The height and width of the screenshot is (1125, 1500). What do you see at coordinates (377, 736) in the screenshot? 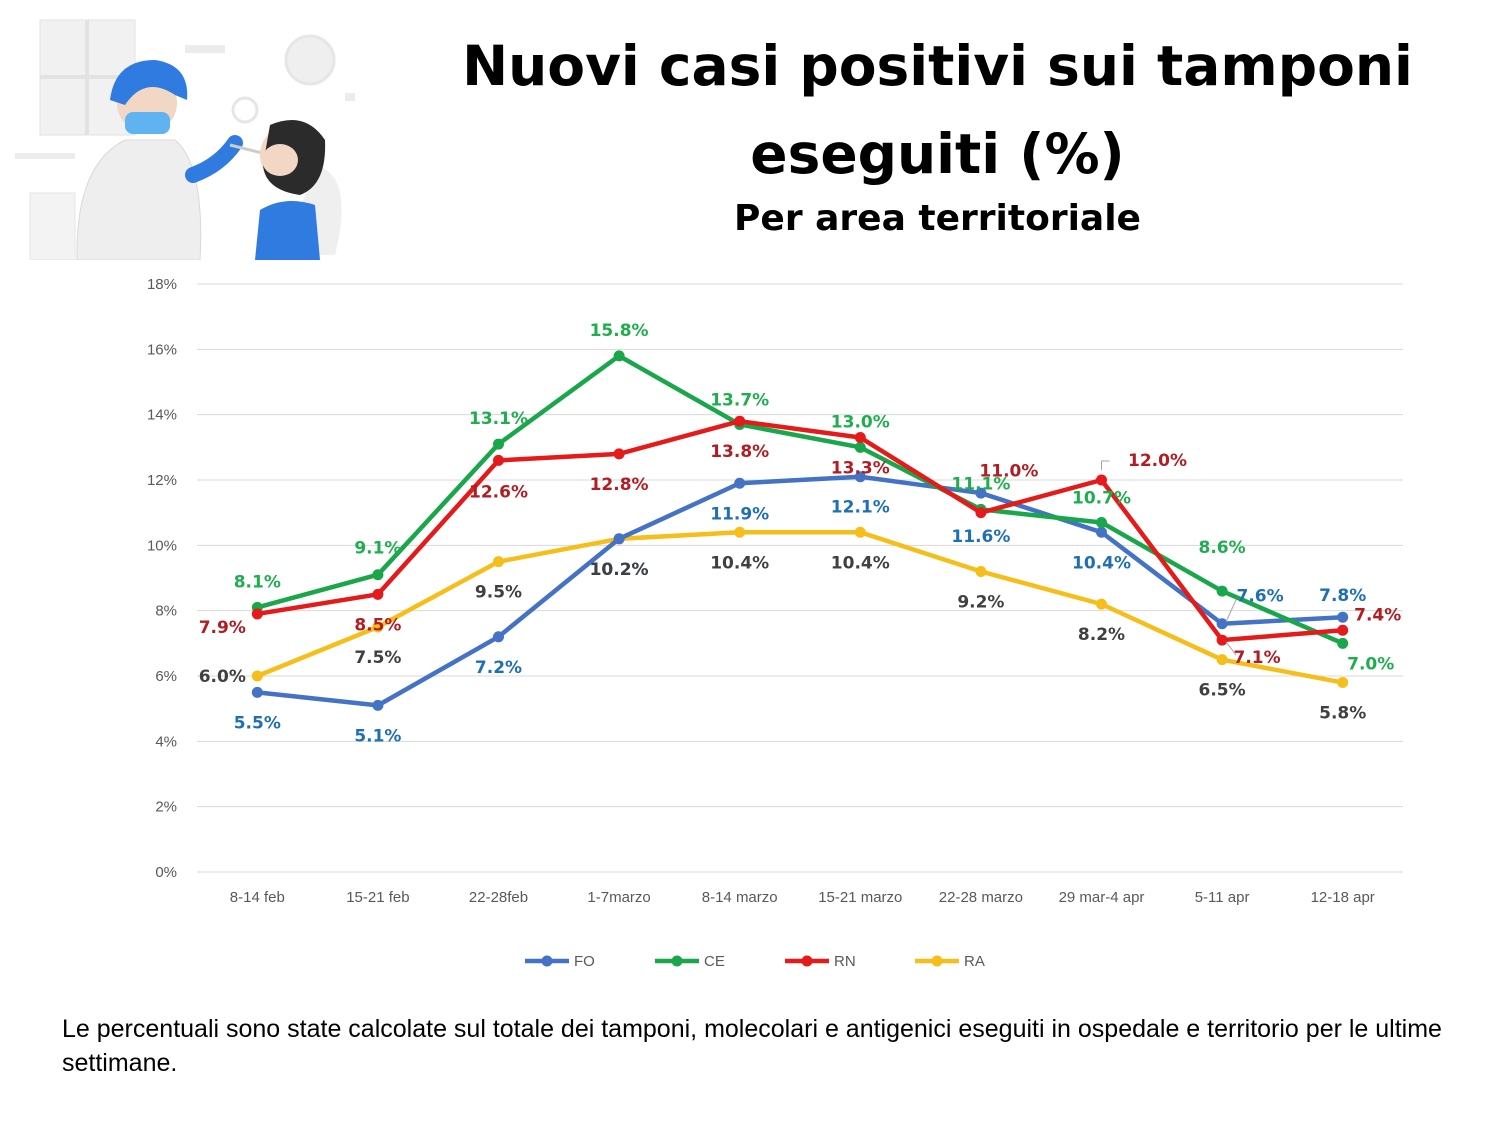
I see `data-label-fo: 5.1%` at bounding box center [377, 736].